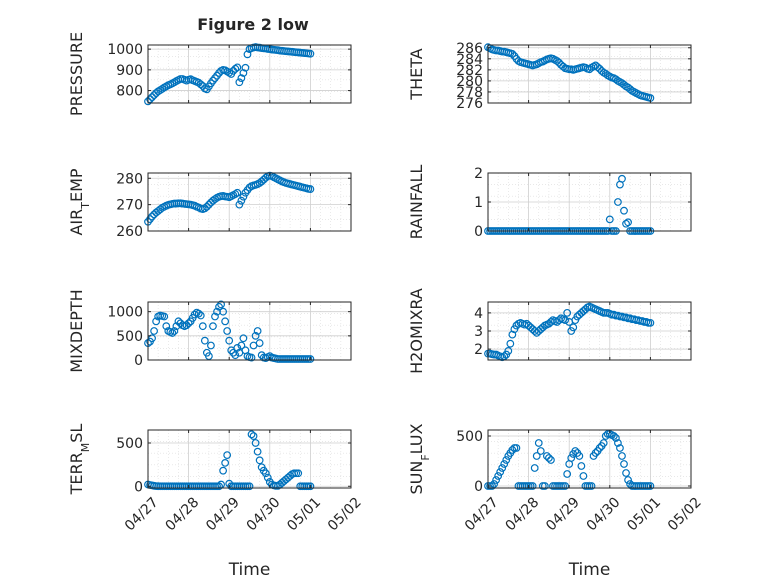 The height and width of the screenshot is (583, 778). What do you see at coordinates (129, 92) in the screenshot?
I see `y-tick-label: 800` at bounding box center [129, 92].